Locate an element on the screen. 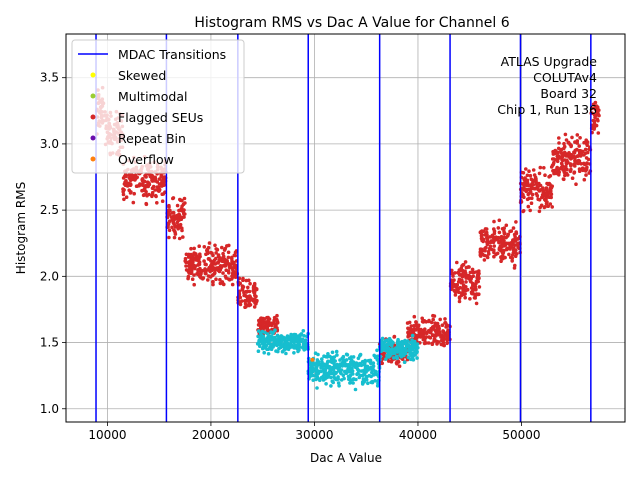  annotation-line: ATLAS Upgrade is located at coordinates (549, 61).